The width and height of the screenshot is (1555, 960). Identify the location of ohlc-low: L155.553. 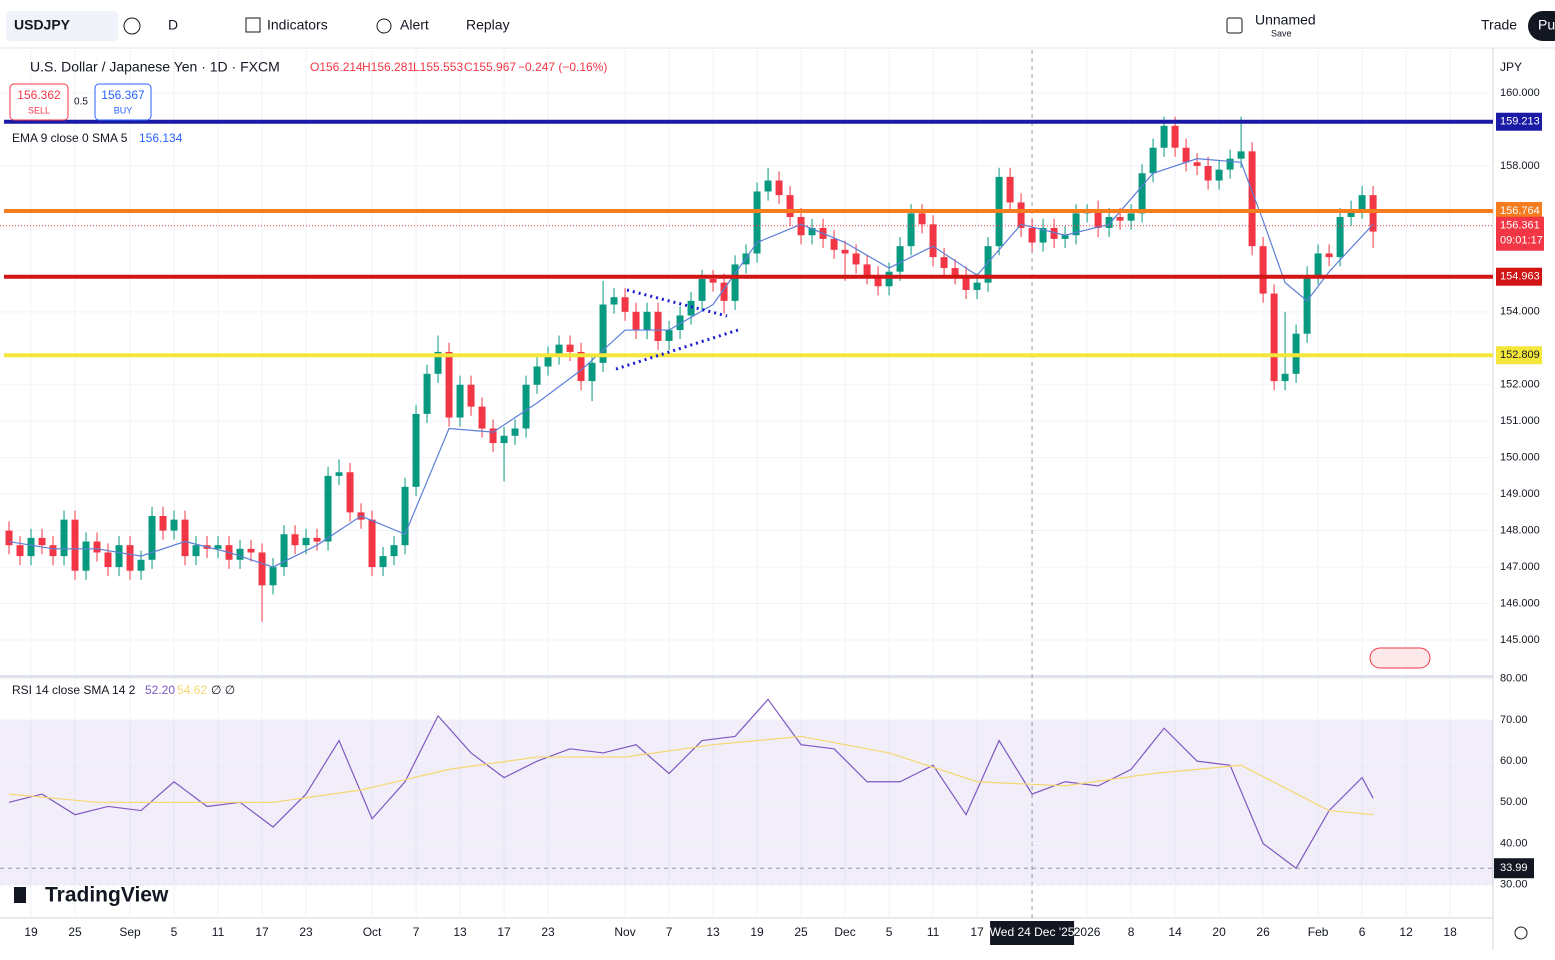
(438, 67).